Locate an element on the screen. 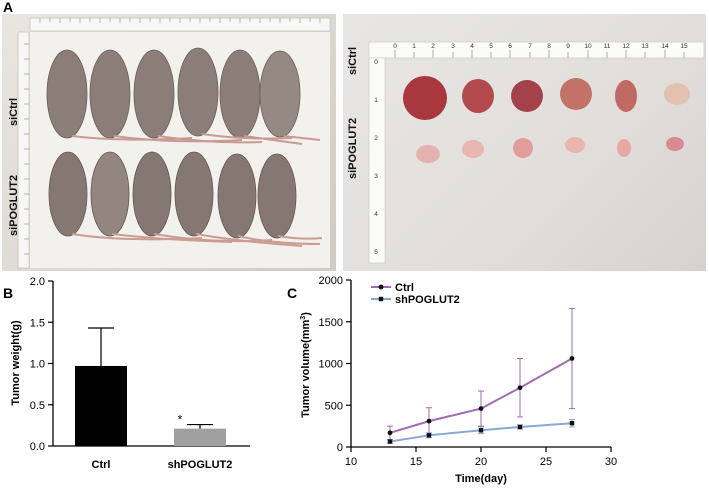 The width and height of the screenshot is (709, 489). ruler-number: 2 is located at coordinates (376, 138).